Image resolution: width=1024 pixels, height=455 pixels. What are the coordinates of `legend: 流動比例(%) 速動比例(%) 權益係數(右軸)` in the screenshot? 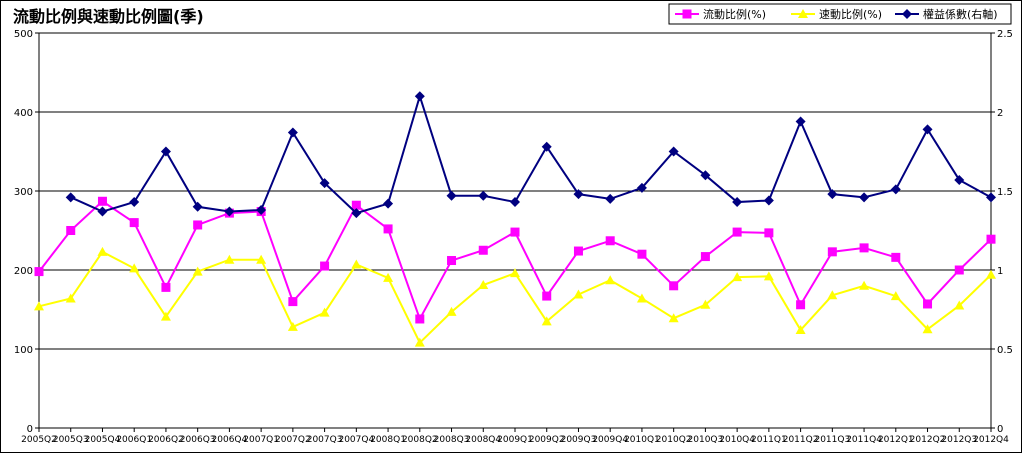 It's located at (840, 14).